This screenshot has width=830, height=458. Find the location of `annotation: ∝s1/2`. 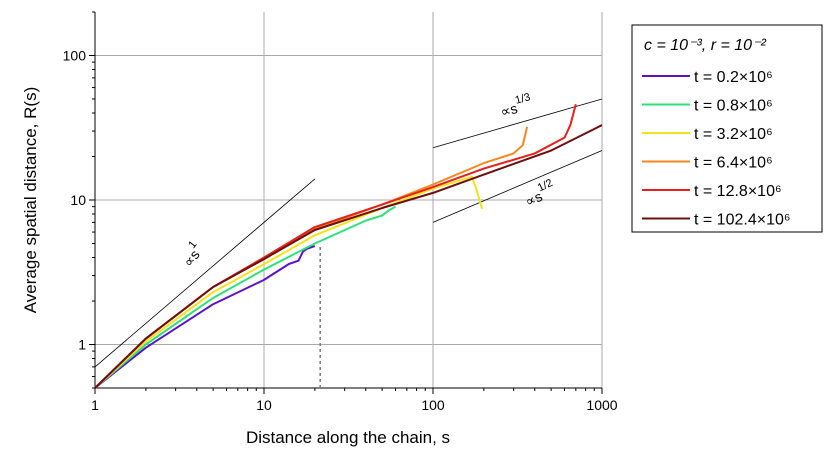

annotation: ∝s1/2 is located at coordinates (539, 193).